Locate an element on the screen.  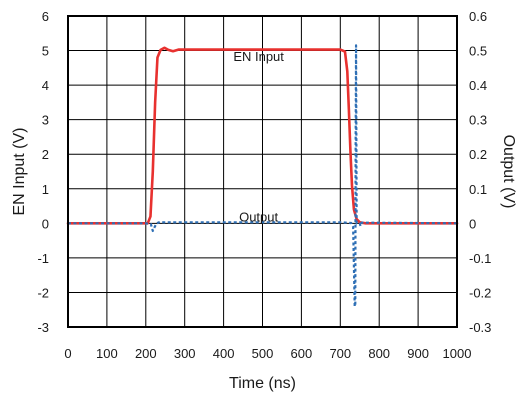
y-tick-label: 6 is located at coordinates (45, 16).